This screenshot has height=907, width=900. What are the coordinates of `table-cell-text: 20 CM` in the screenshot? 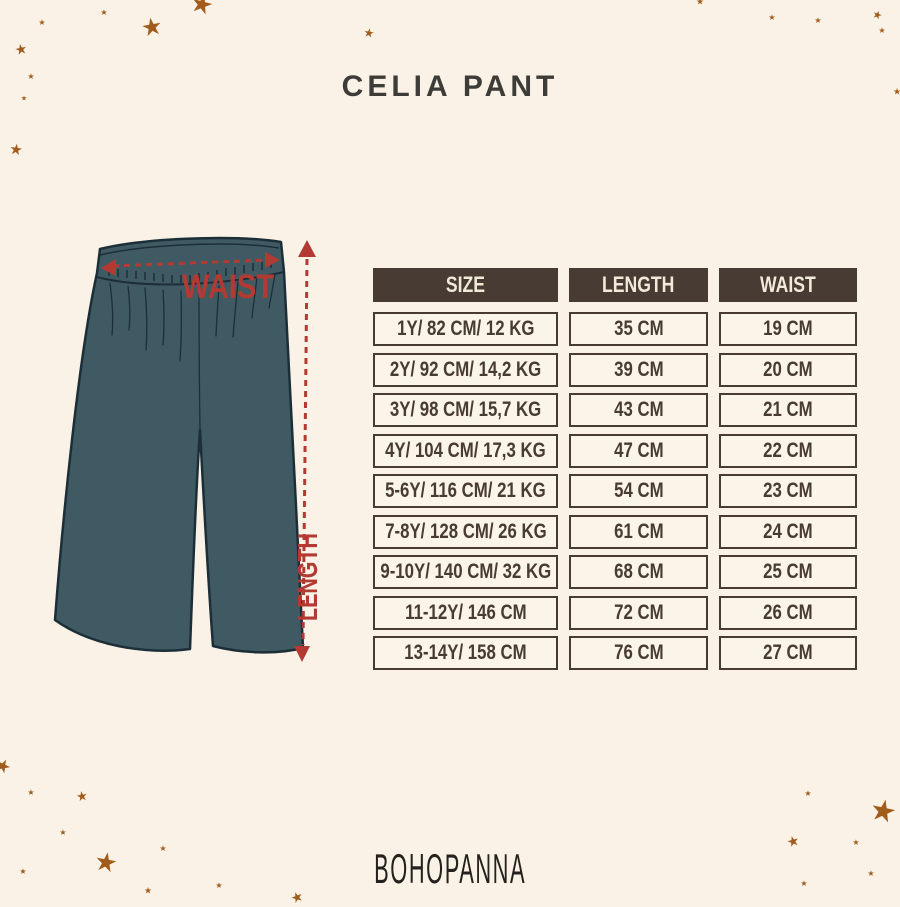 It's located at (788, 369).